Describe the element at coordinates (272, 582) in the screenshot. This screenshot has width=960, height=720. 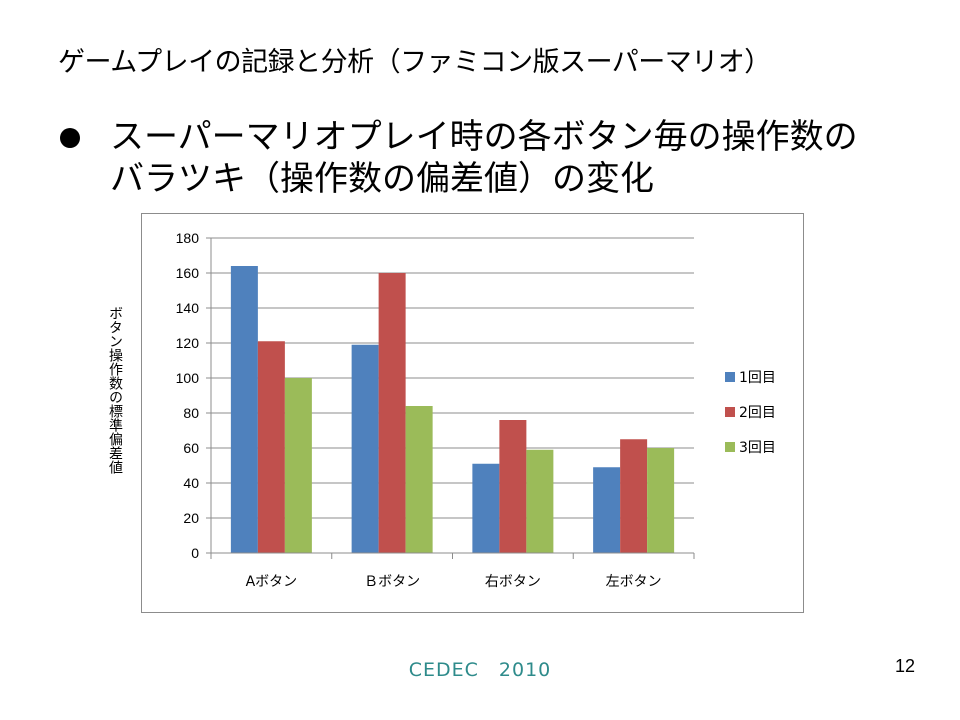
I see `x-tick-label: Aボタン` at that location.